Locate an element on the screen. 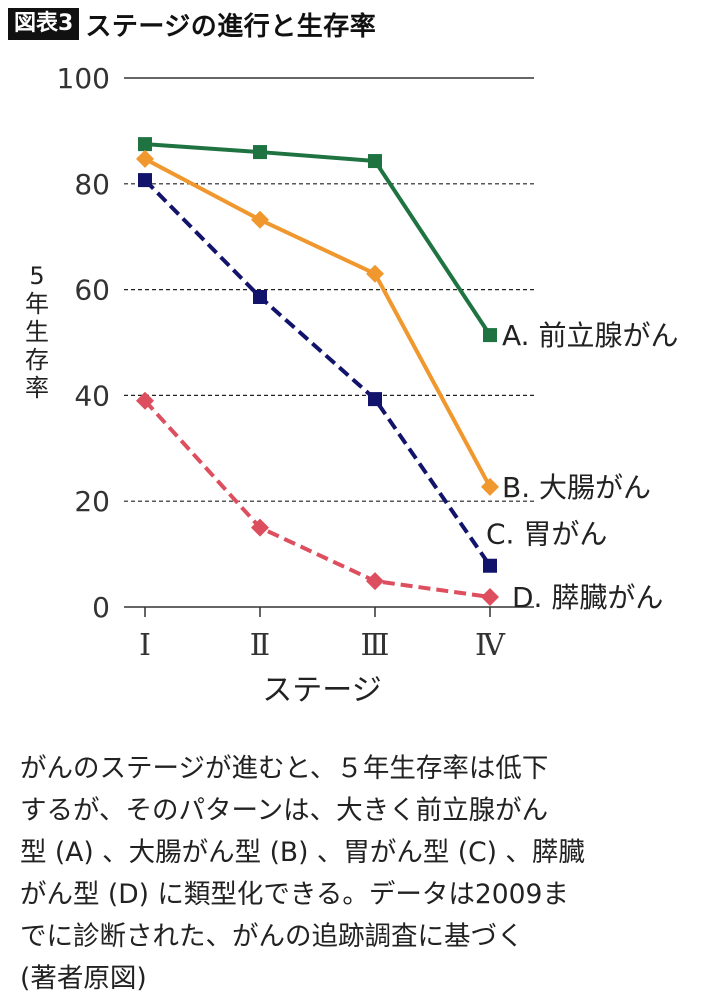  y-axis-ticks: 0 20 40 60 80 100 is located at coordinates (83, 343).